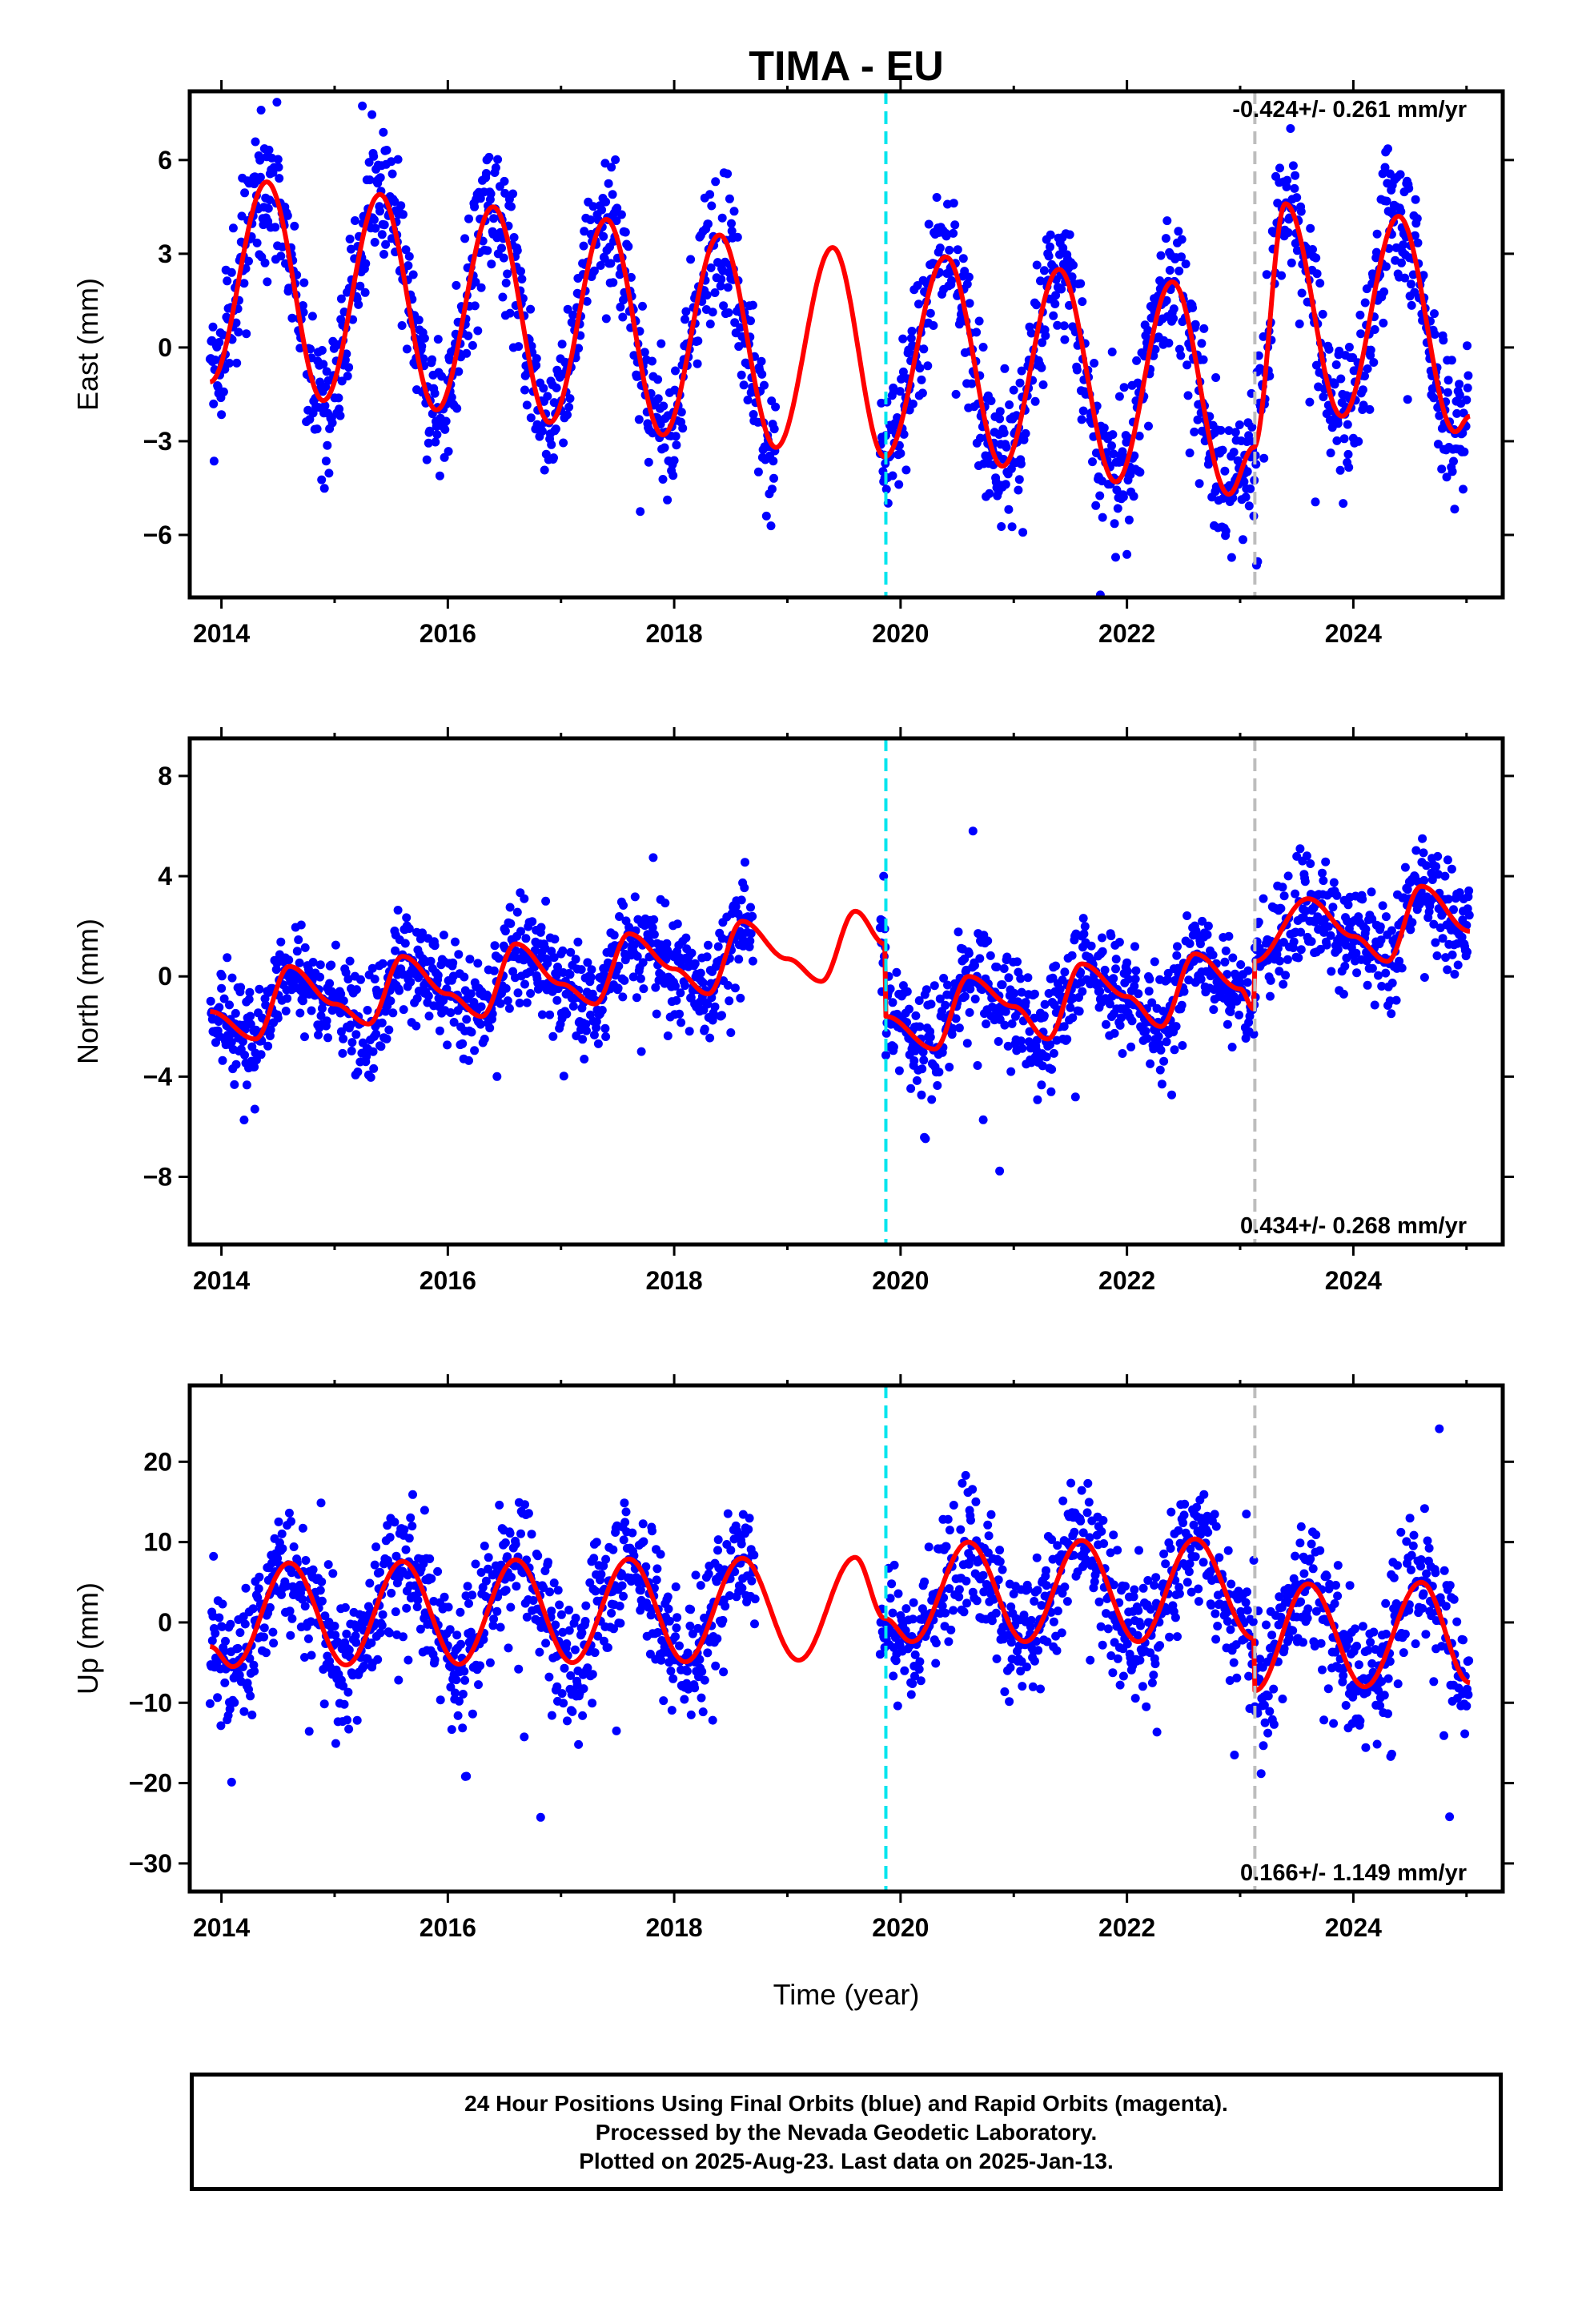  Describe the element at coordinates (1354, 1226) in the screenshot. I see `velocity-label: 0.434+/- 0.268 mm/yr` at that location.